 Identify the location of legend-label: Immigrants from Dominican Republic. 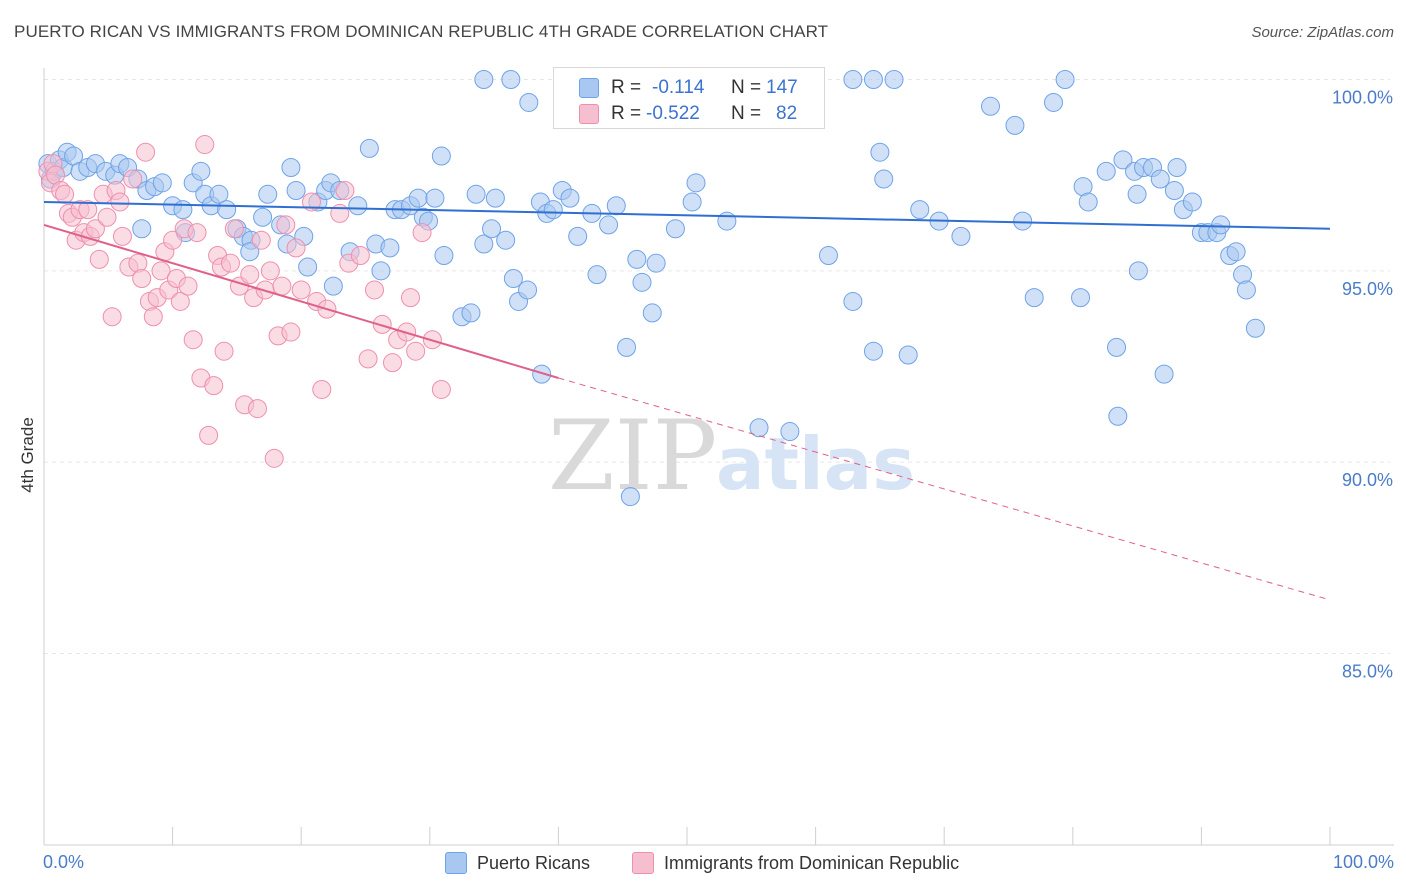
(812, 862).